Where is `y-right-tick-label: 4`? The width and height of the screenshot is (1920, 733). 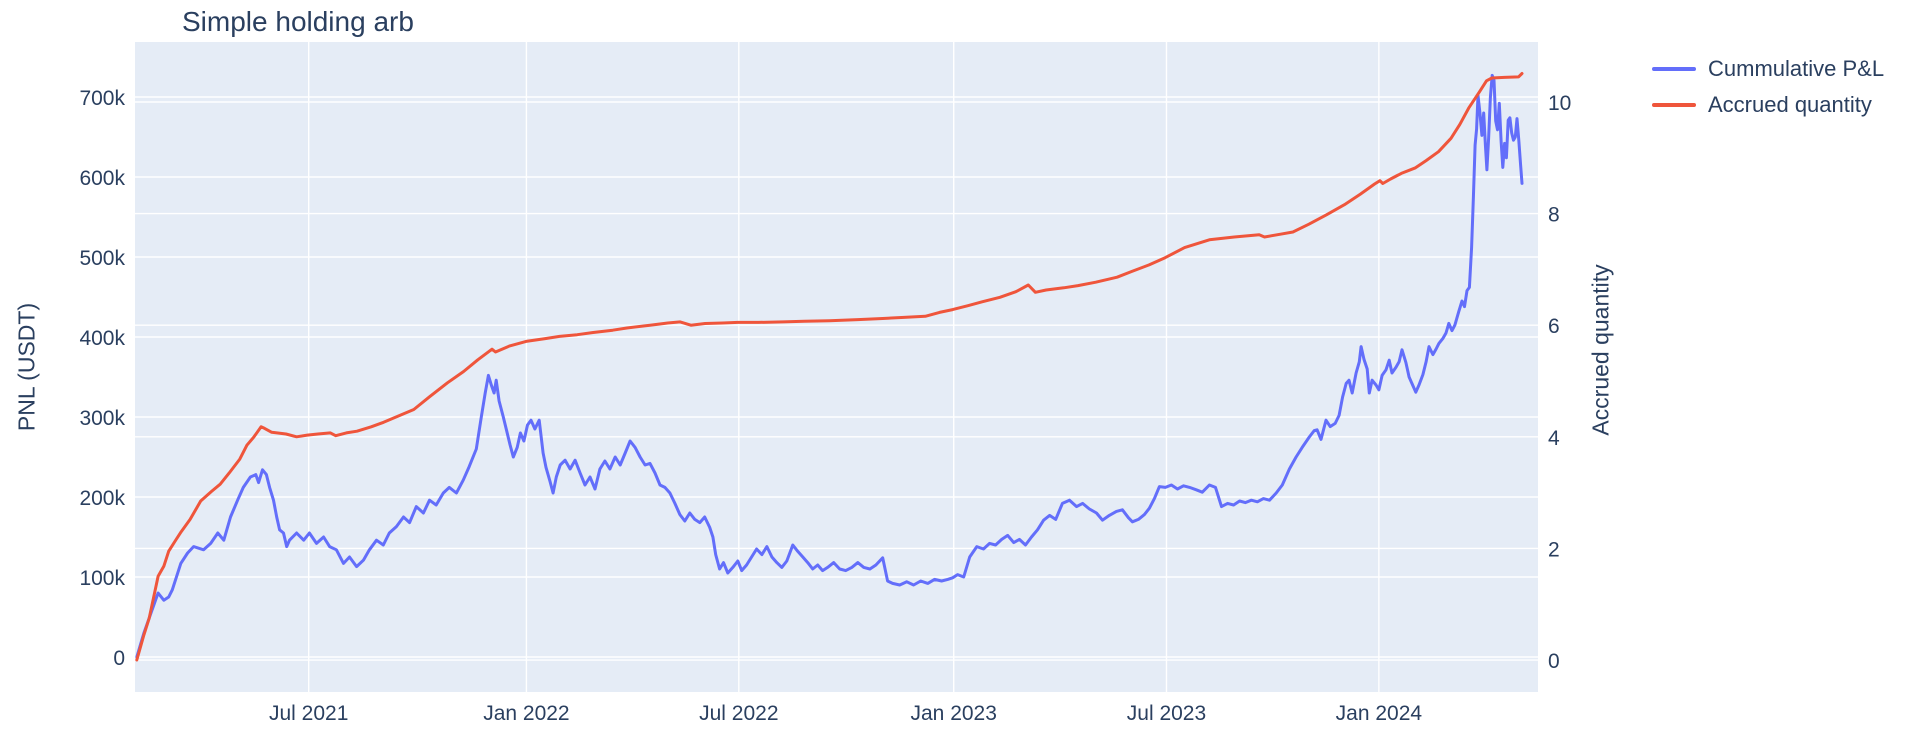
y-right-tick-label: 4 is located at coordinates (1554, 438).